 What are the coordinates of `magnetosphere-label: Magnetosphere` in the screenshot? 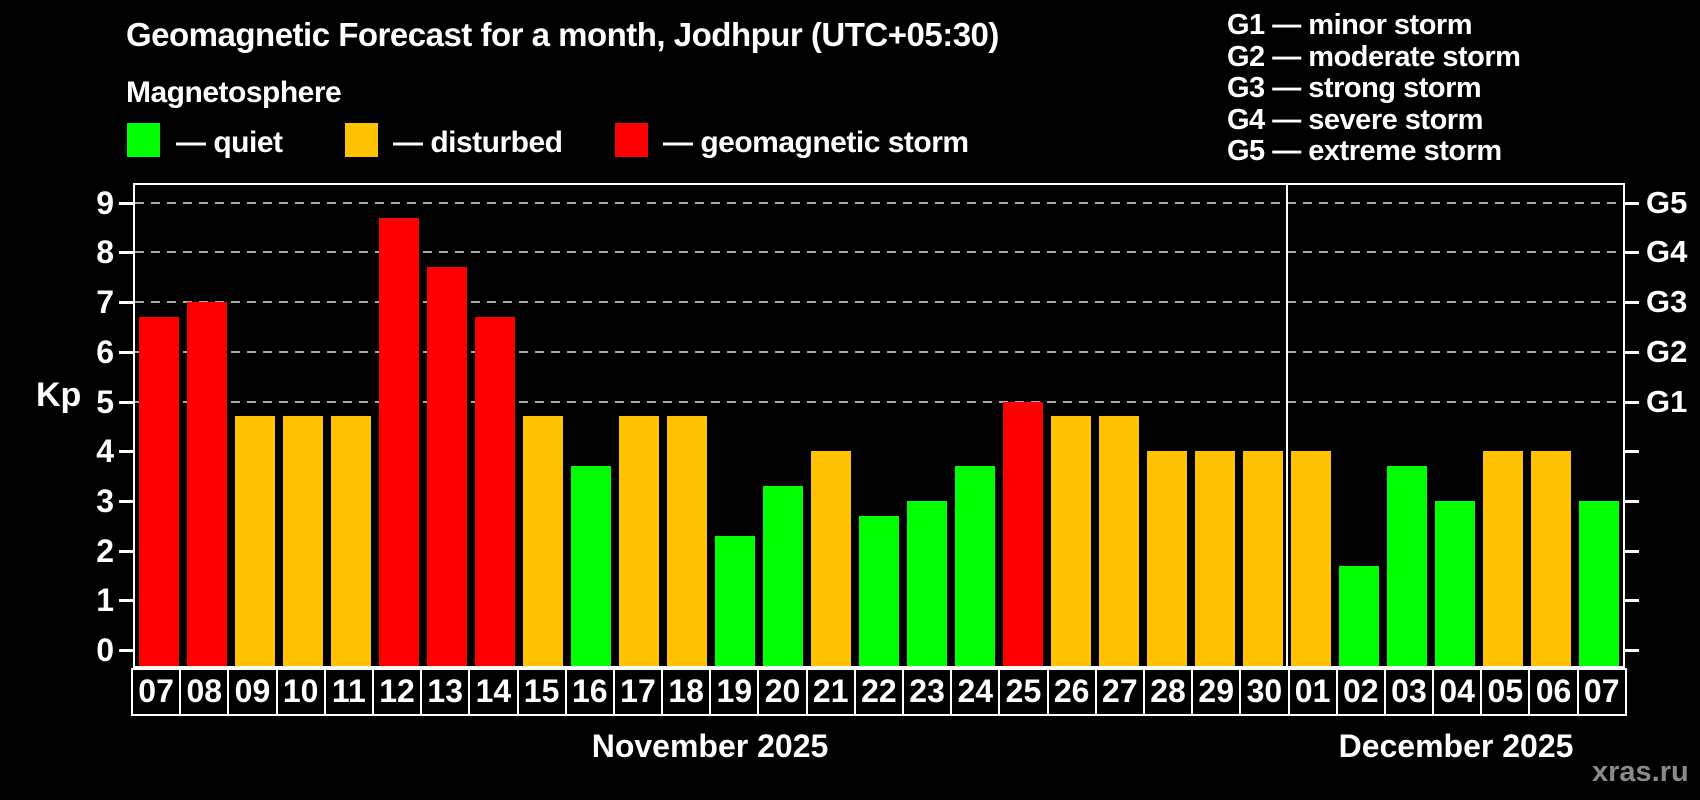 It's located at (234, 92).